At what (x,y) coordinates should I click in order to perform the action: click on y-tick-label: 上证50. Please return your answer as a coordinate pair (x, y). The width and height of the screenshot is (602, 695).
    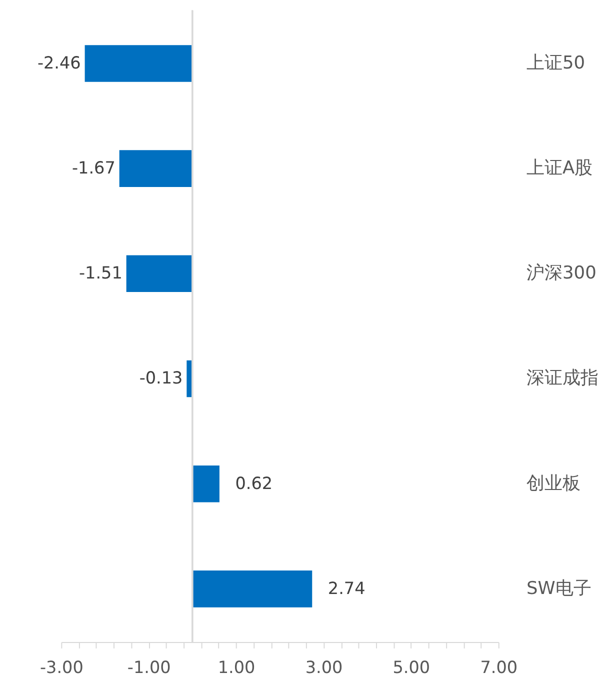
    Looking at the image, I should click on (556, 63).